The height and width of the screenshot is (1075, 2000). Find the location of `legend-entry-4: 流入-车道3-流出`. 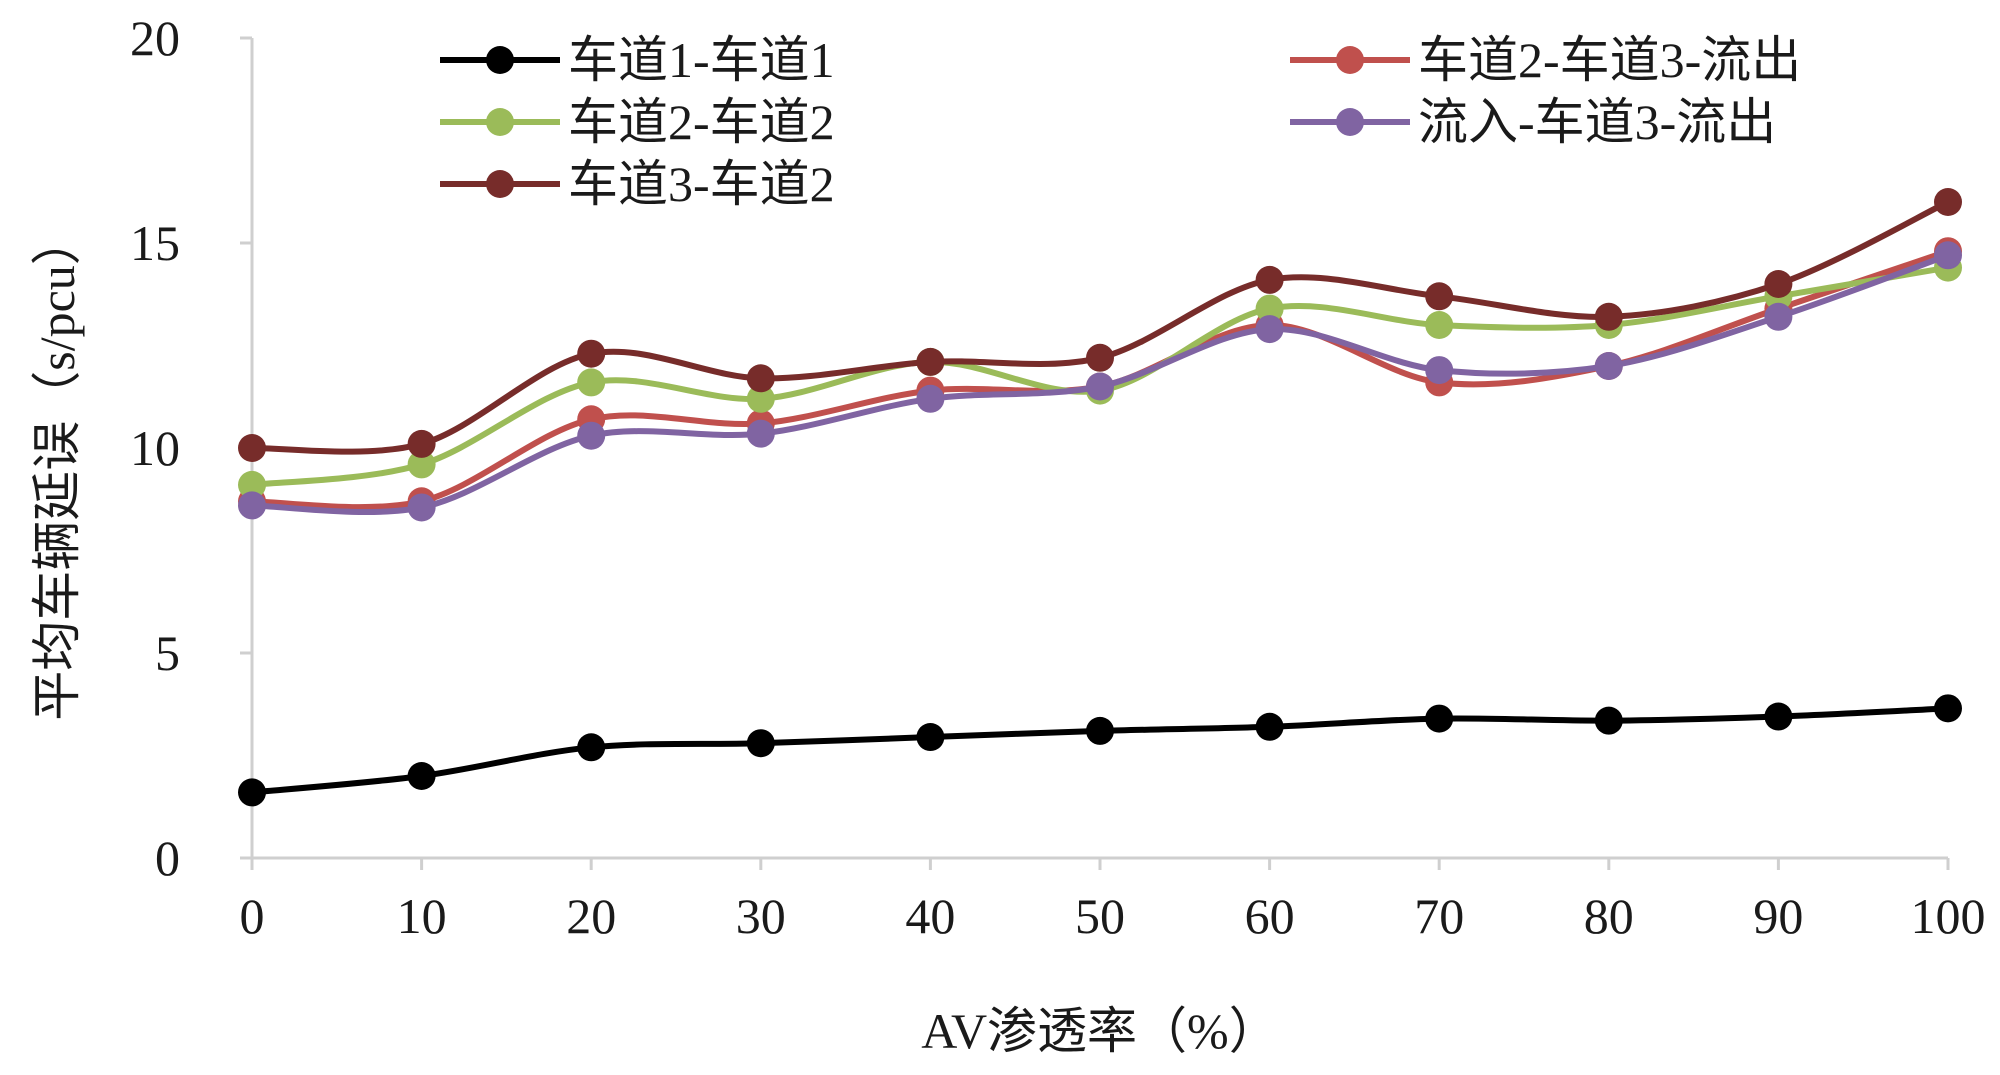

legend-entry-4: 流入-车道3-流出 is located at coordinates (1533, 122).